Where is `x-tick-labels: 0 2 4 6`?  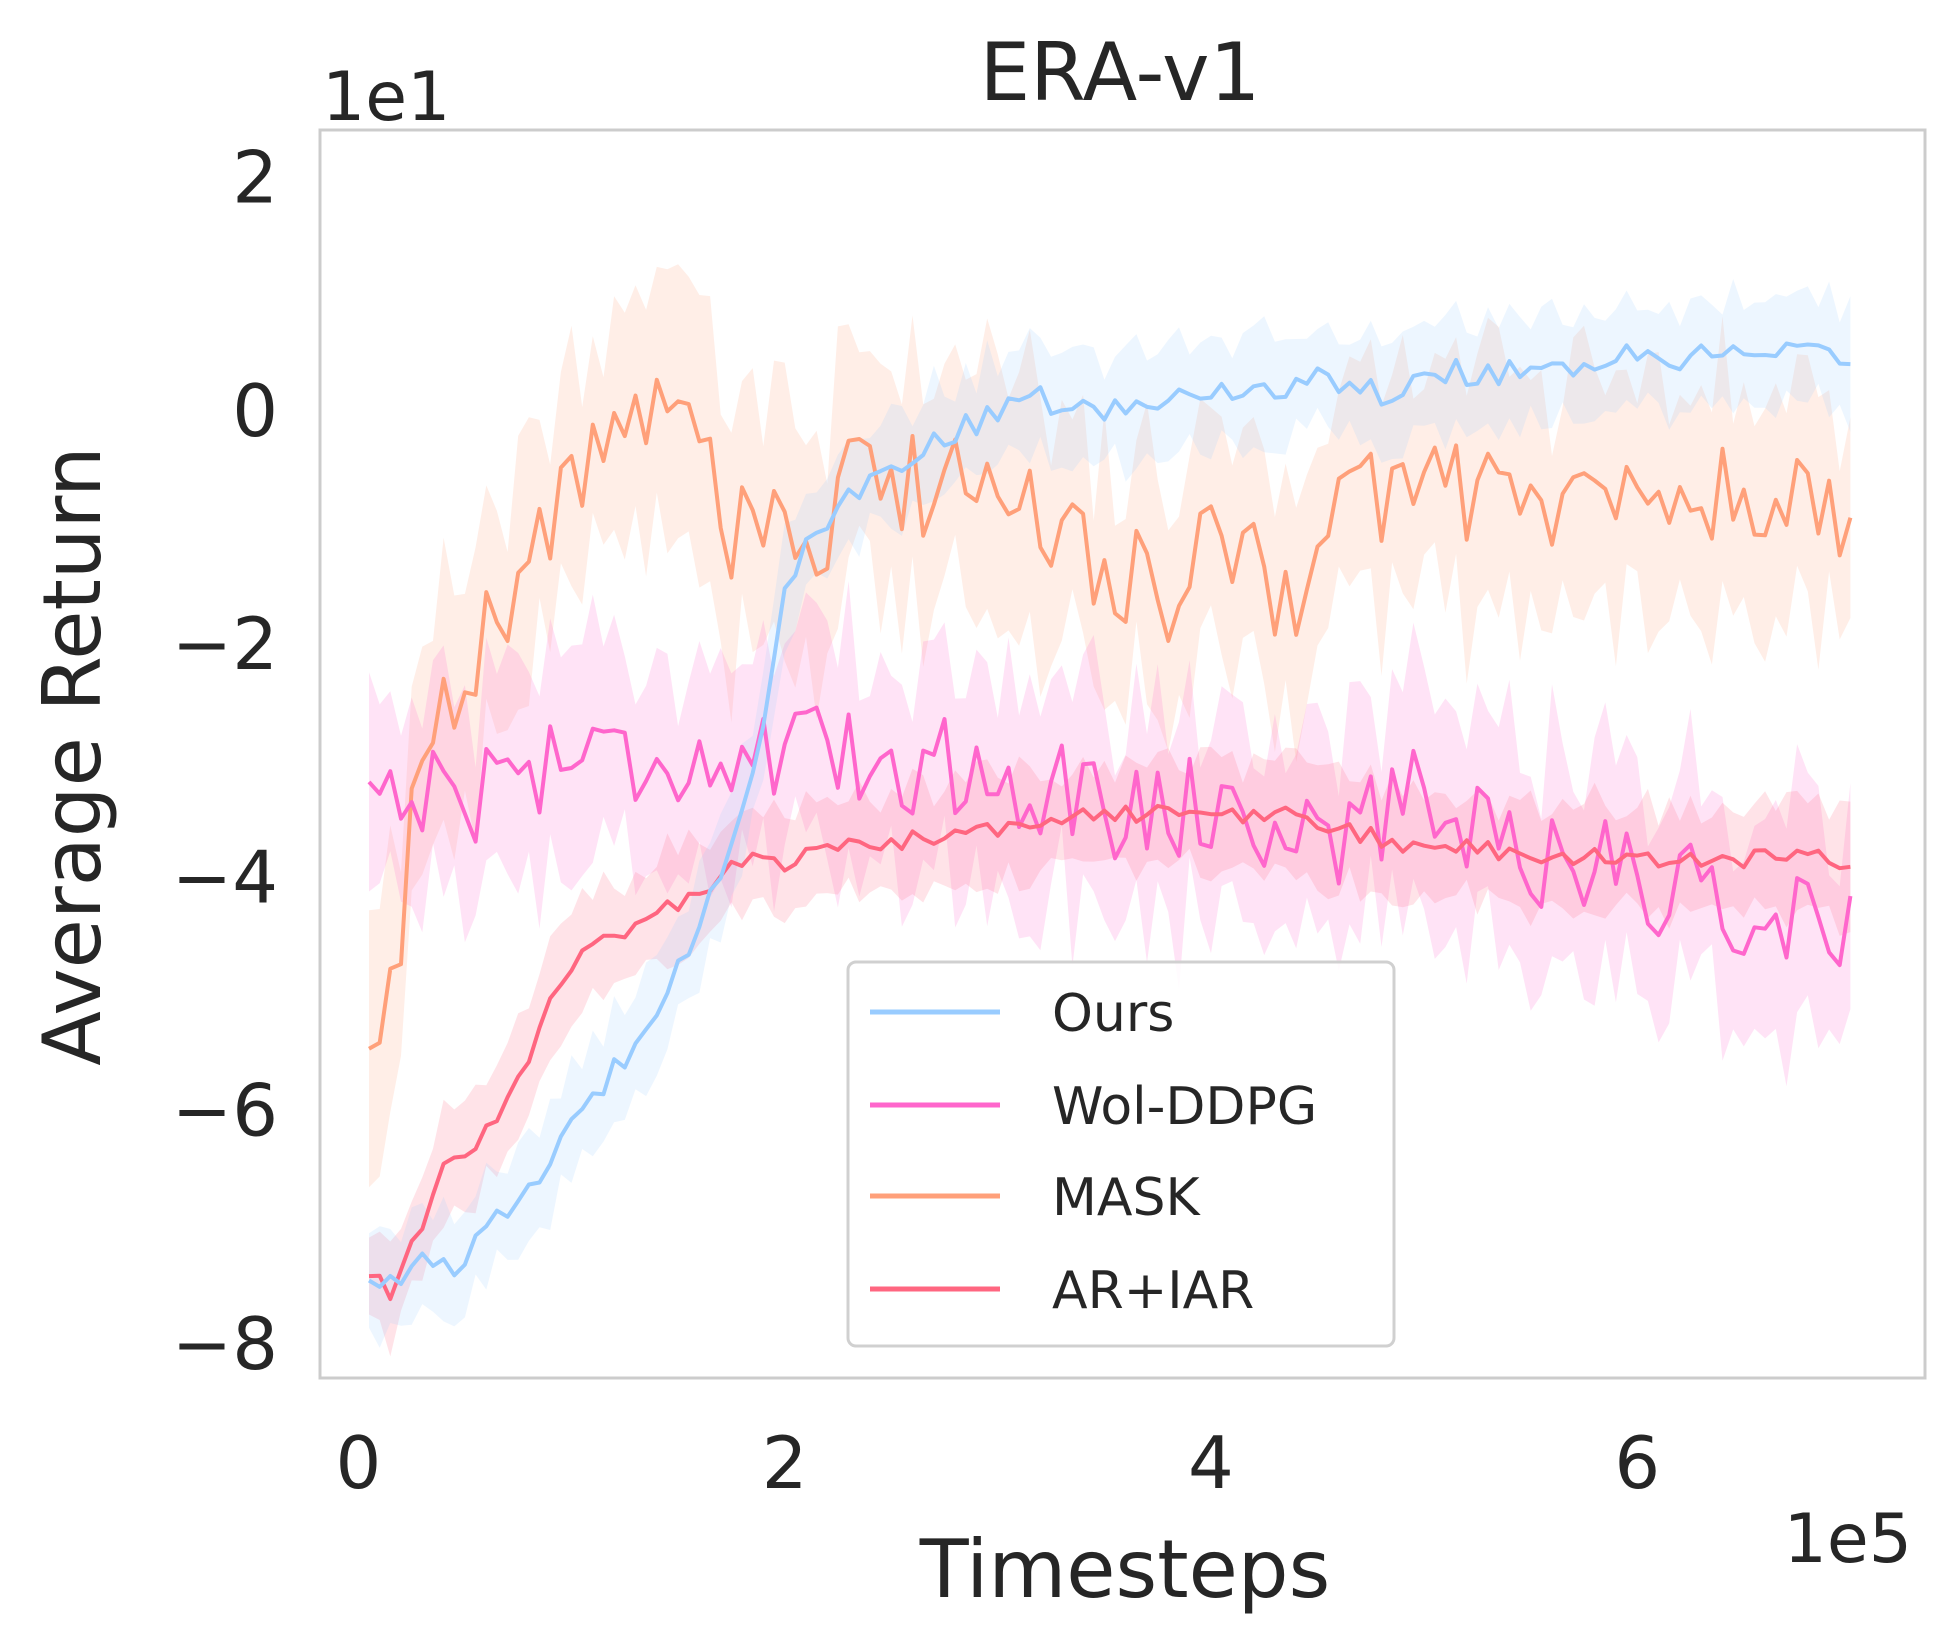
x-tick-labels: 0 2 4 6 is located at coordinates (997, 1463).